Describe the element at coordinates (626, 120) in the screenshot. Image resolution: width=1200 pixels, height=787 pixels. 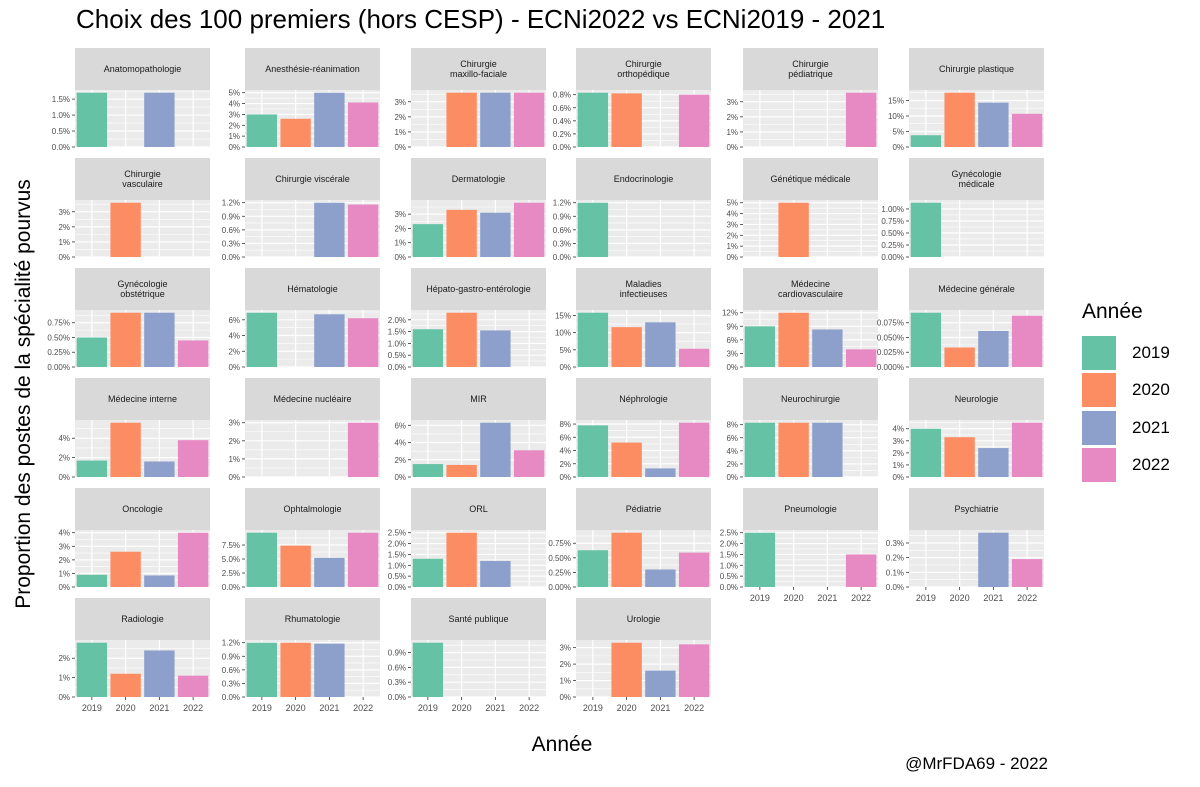
I see `bar-chirurgie-orthopedique-2020` at that location.